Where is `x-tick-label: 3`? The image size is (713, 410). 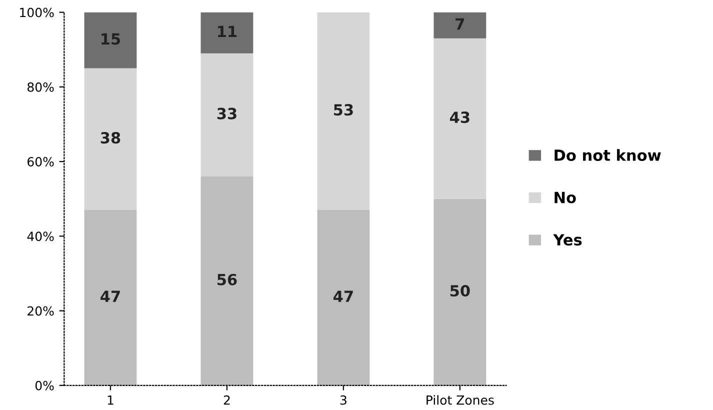
x-tick-label: 3 is located at coordinates (343, 400).